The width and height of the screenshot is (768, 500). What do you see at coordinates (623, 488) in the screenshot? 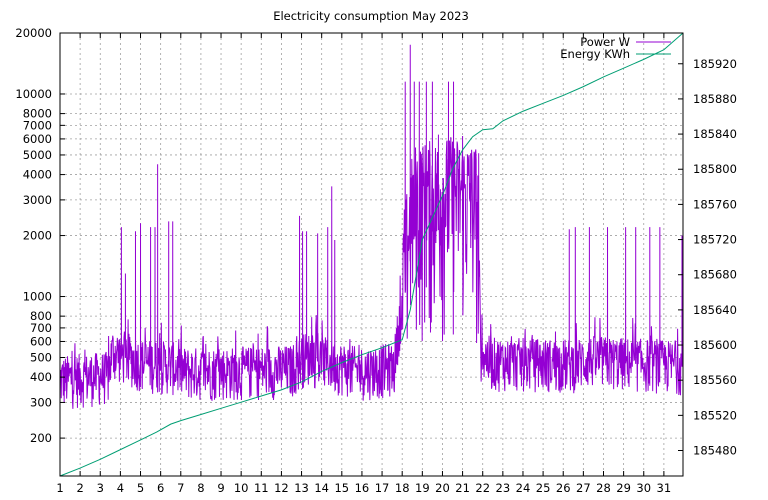
I see `x-tick-label: 29` at bounding box center [623, 488].